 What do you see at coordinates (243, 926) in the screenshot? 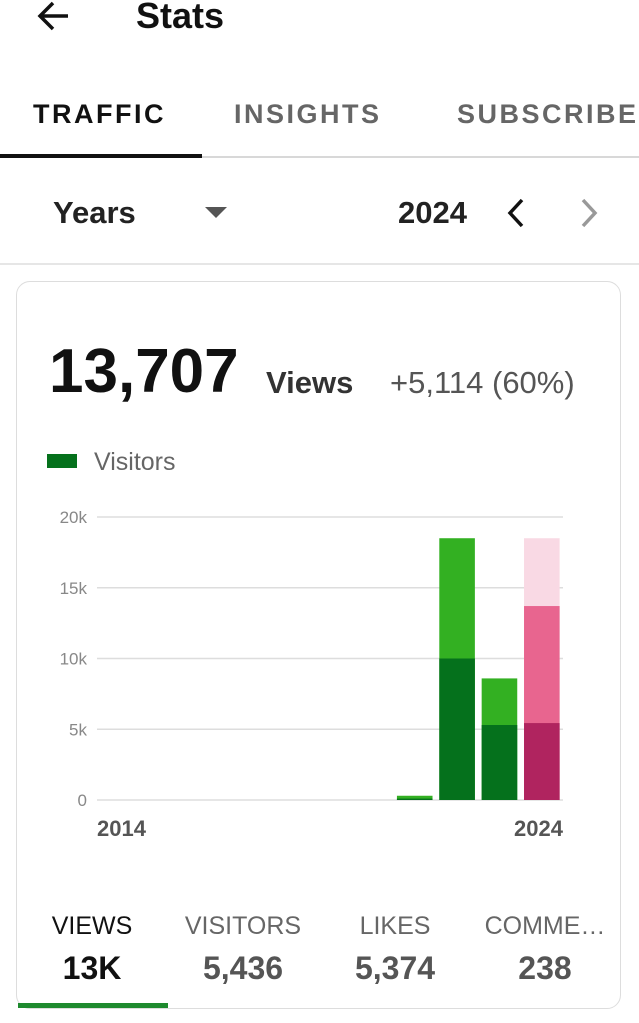
I see `metric-tab-label: VISITORS` at bounding box center [243, 926].